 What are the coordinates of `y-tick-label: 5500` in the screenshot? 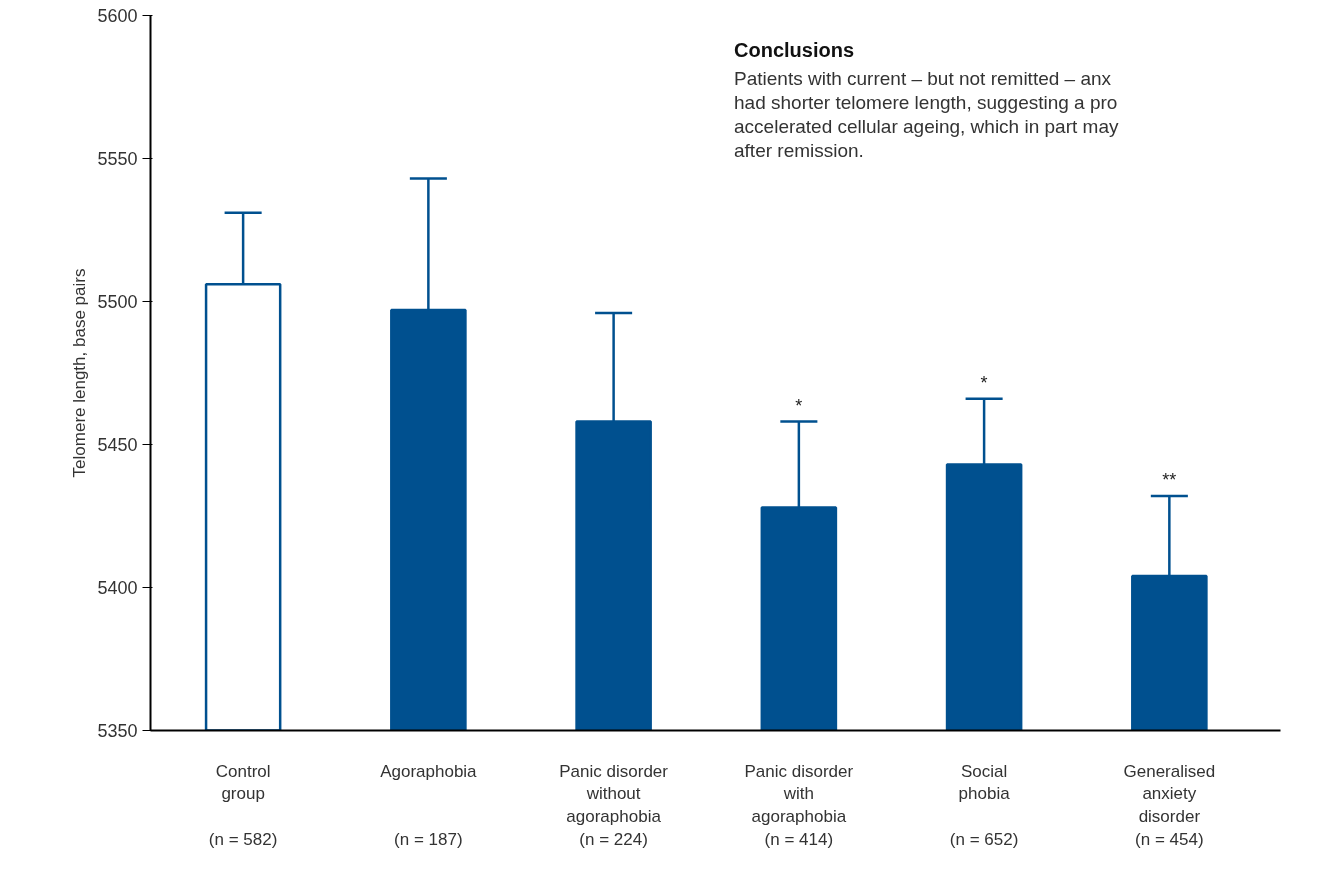 It's located at (117, 302).